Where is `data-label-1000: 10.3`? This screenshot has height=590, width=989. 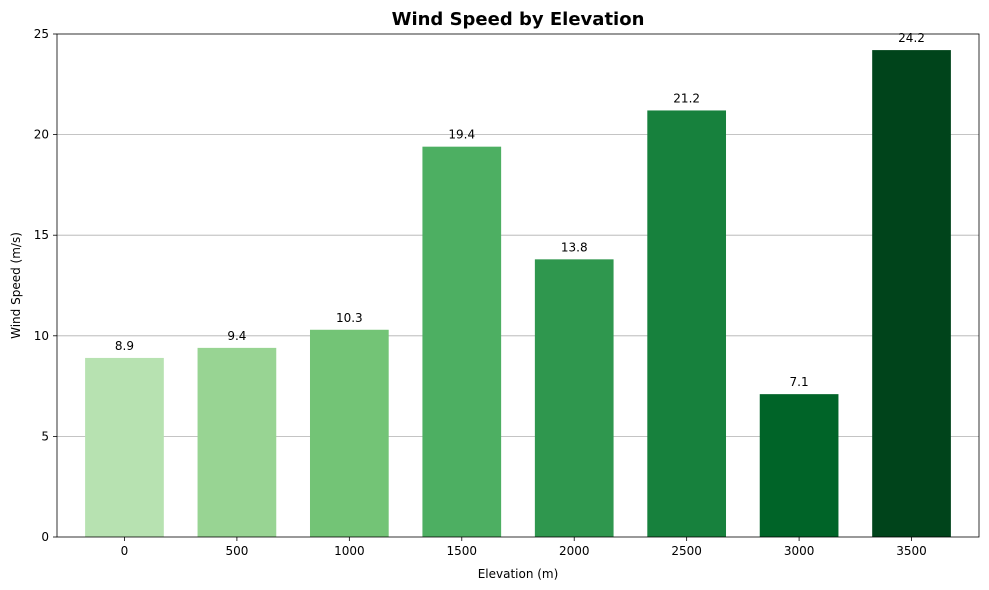
data-label-1000: 10.3 is located at coordinates (349, 318).